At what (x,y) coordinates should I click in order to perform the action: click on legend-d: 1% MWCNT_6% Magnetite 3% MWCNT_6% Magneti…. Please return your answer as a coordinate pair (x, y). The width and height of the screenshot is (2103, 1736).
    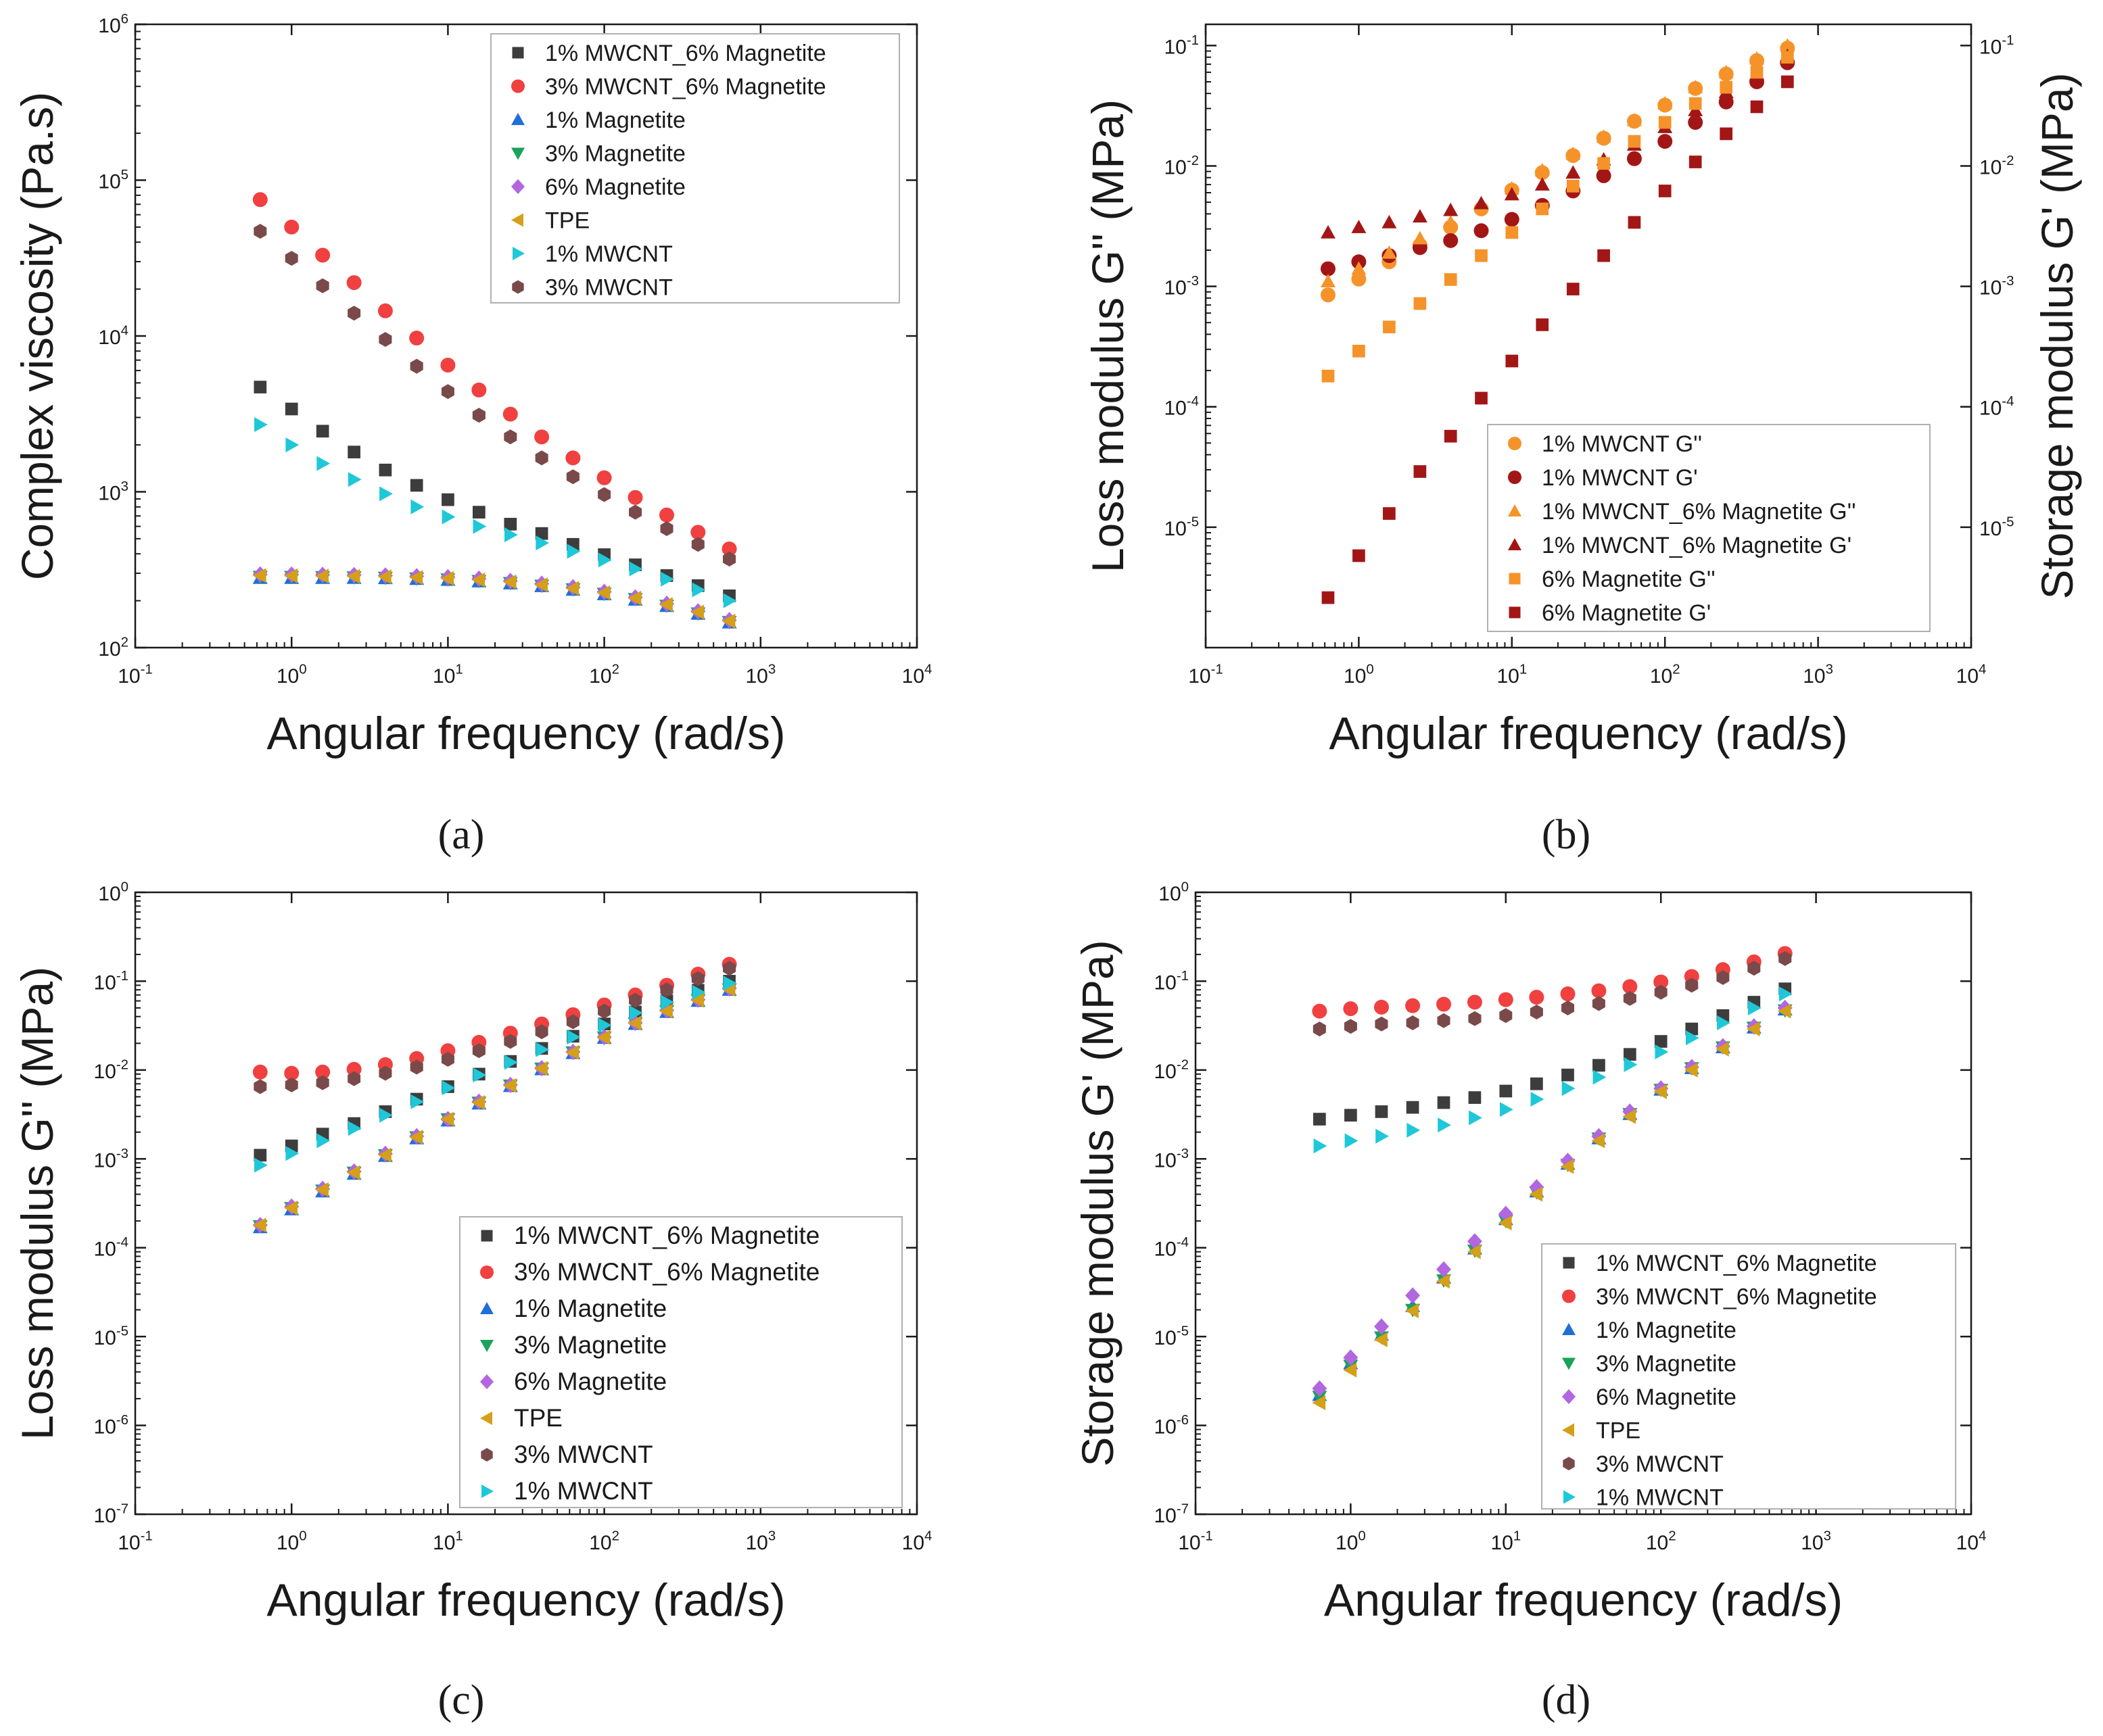
    Looking at the image, I should click on (1748, 1377).